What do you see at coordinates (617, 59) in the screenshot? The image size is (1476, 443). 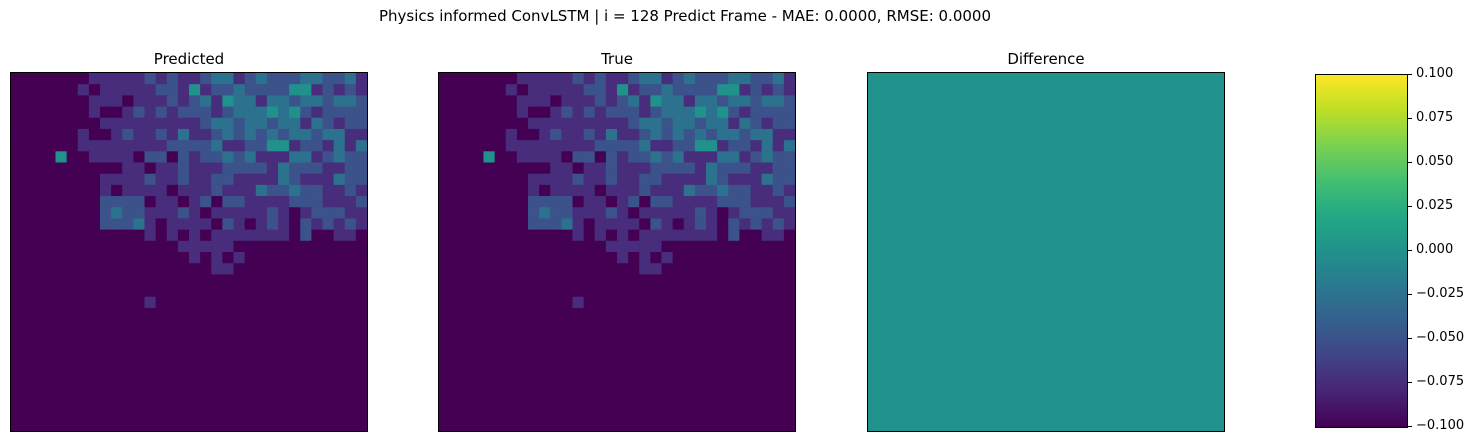 I see `panel-title-true: True` at bounding box center [617, 59].